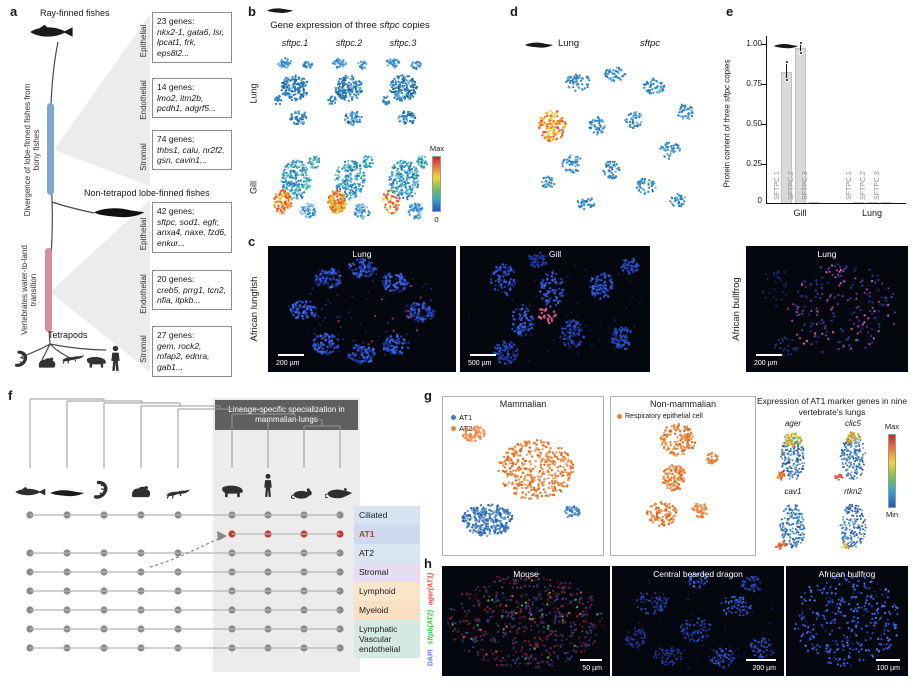 This screenshot has width=916, height=682. I want to click on panel-g-colorbar-min: Min, so click(892, 514).